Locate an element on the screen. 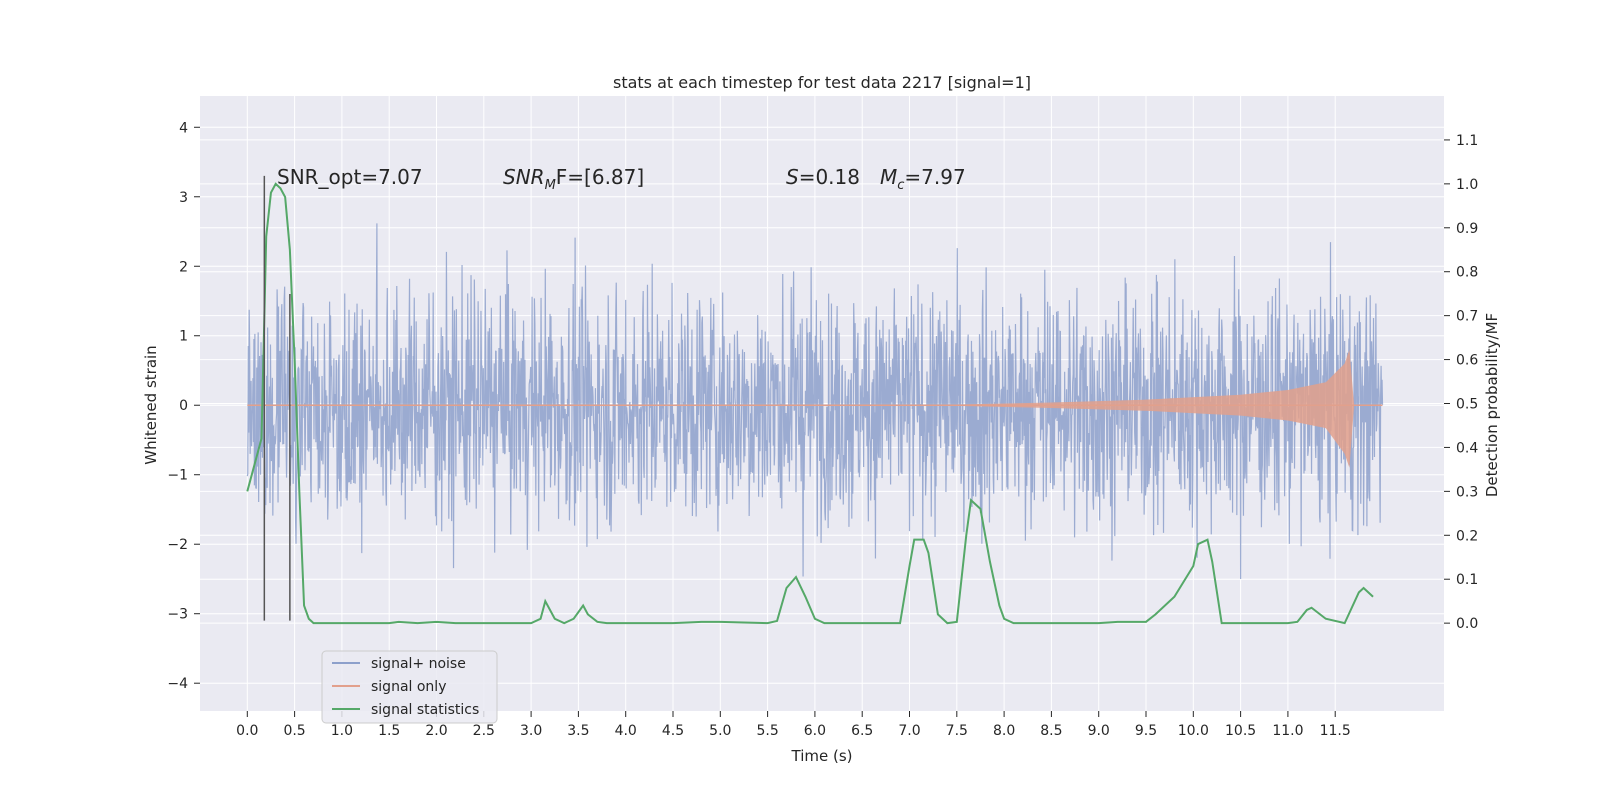 The height and width of the screenshot is (800, 1600). x-tick-label: 3.0 is located at coordinates (531, 731).